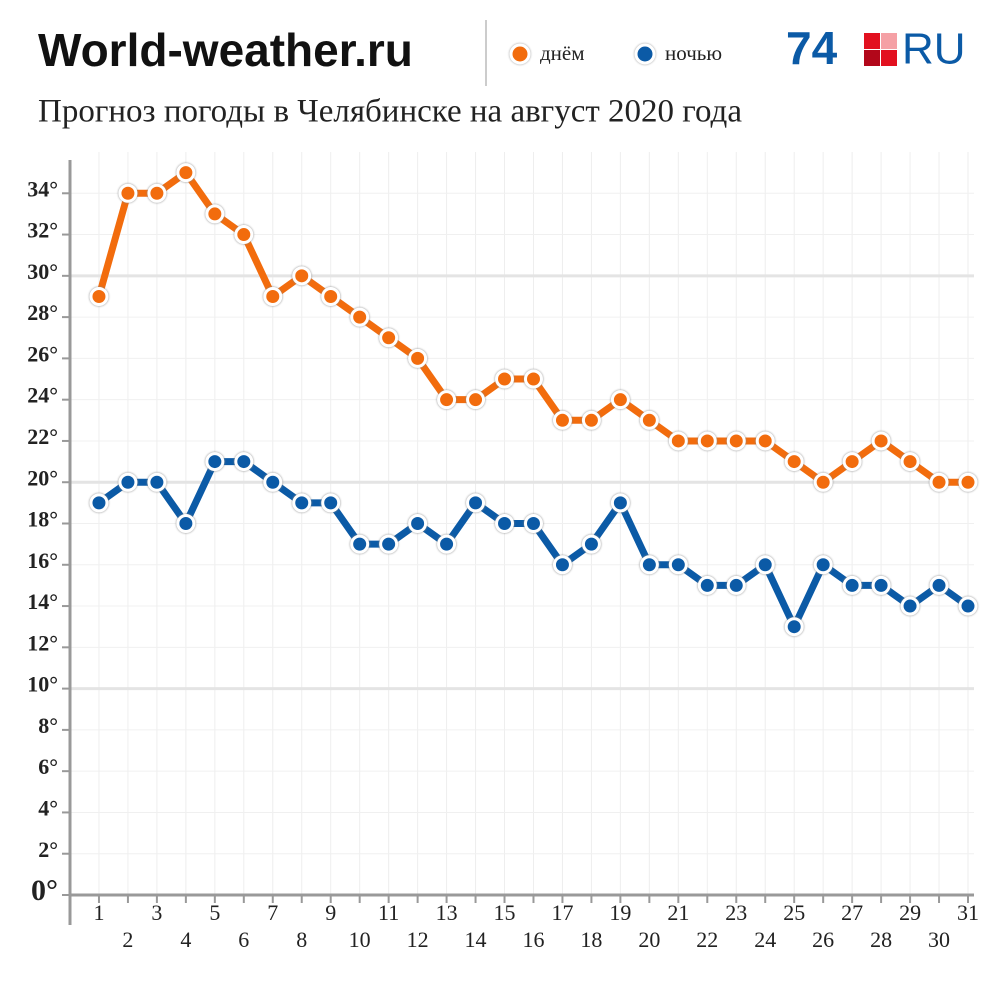  I want to click on legend-label: днём, so click(562, 53).